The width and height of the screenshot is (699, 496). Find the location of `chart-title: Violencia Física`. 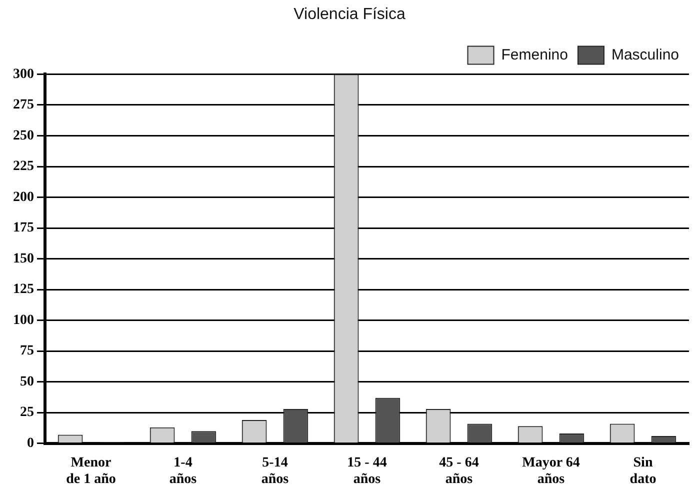

chart-title: Violencia Física is located at coordinates (350, 15).